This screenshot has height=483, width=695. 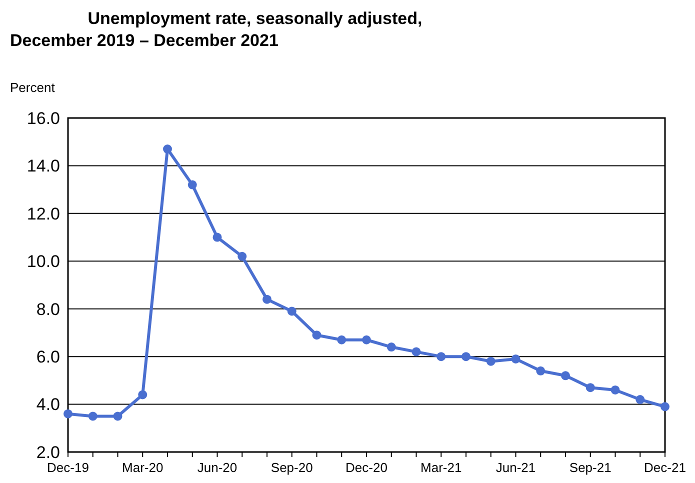 What do you see at coordinates (43, 166) in the screenshot?
I see `y-tick-label: 14.0` at bounding box center [43, 166].